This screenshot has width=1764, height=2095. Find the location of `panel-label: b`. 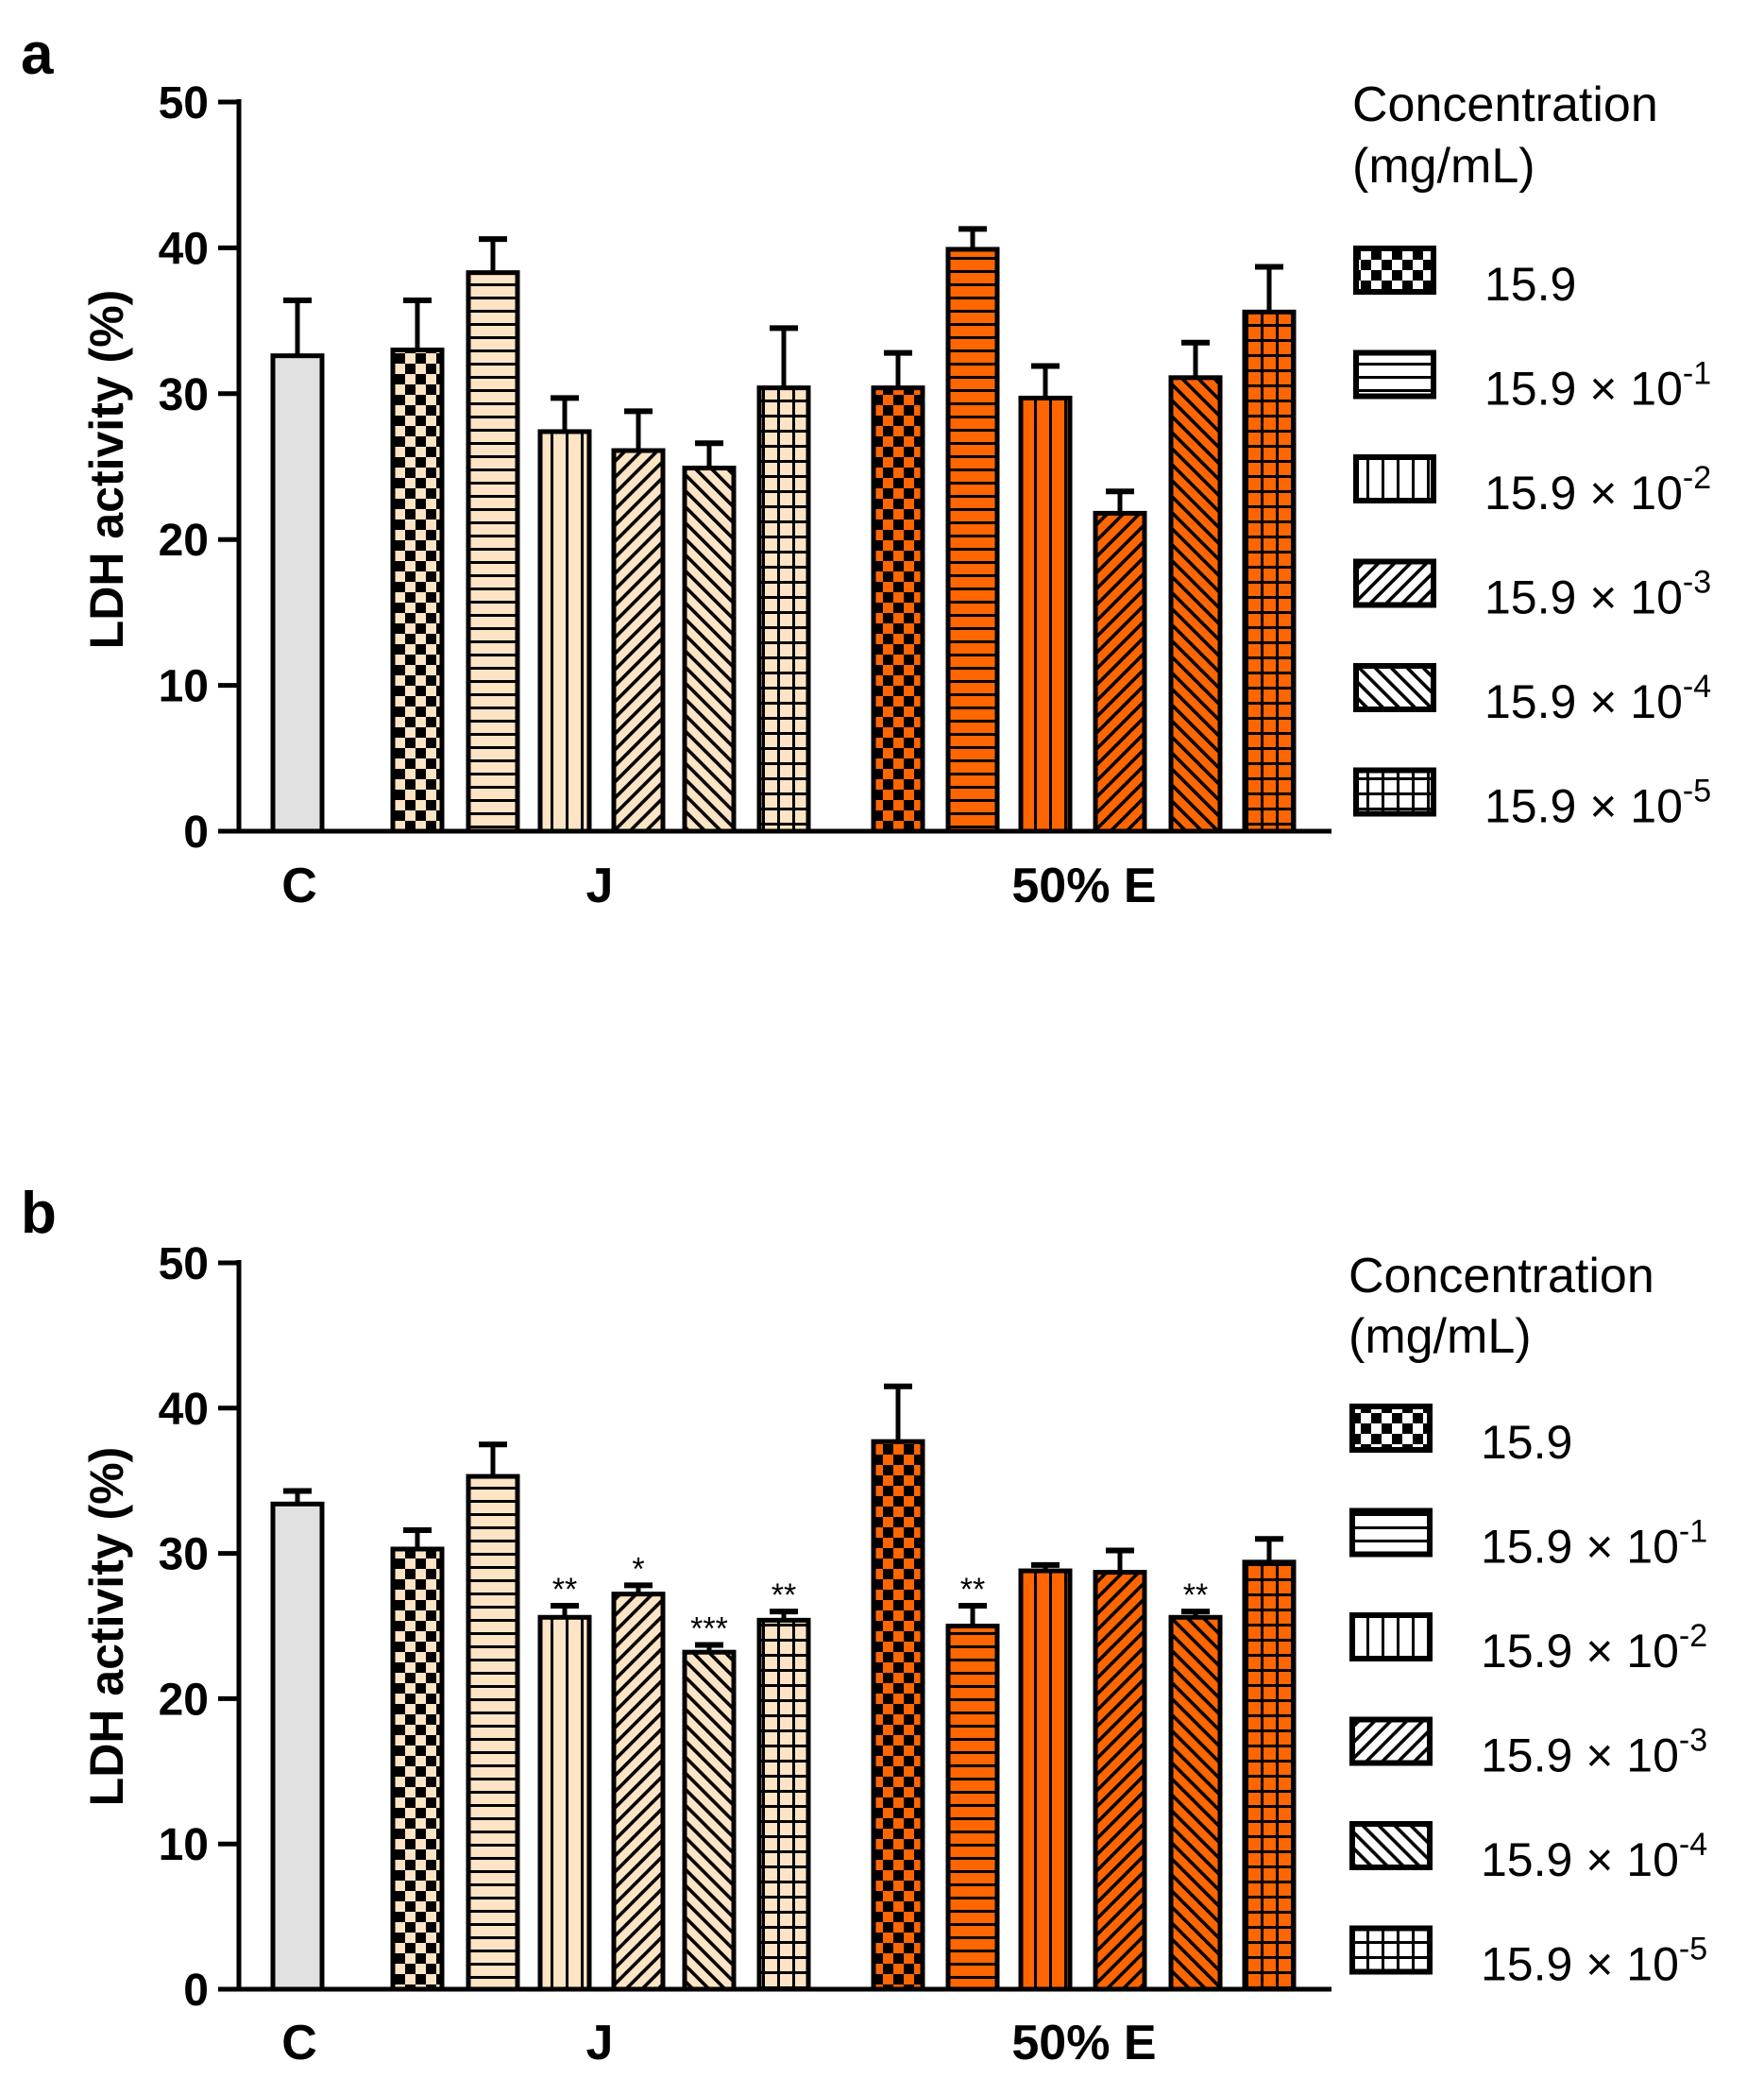

panel-label: b is located at coordinates (39, 1213).